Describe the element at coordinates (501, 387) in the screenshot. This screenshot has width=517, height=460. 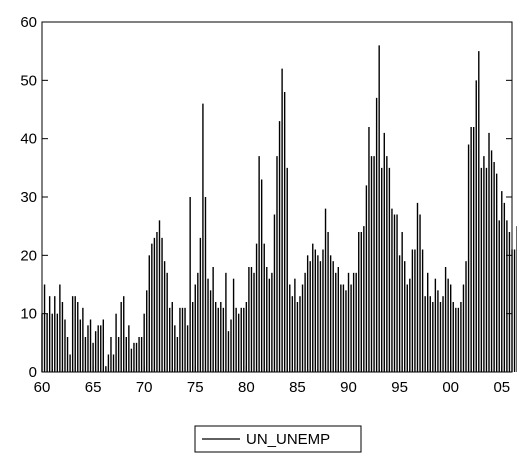
I see `x-tick-label: 05` at that location.